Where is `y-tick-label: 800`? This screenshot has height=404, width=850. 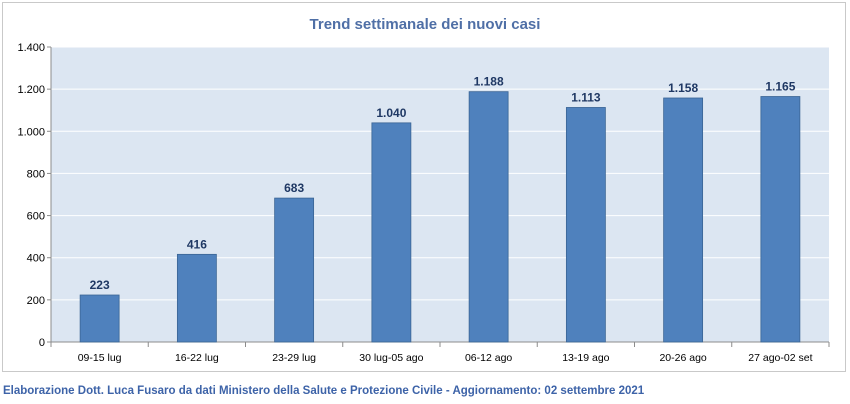 y-tick-label: 800 is located at coordinates (36, 174).